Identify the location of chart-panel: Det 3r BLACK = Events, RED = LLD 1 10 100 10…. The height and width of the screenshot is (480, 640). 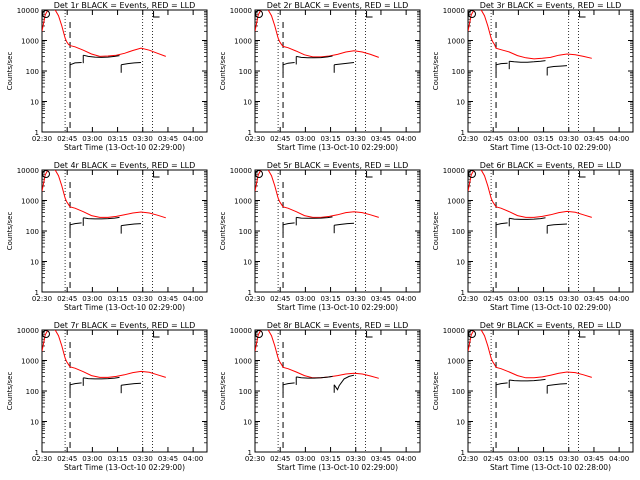
(533, 76).